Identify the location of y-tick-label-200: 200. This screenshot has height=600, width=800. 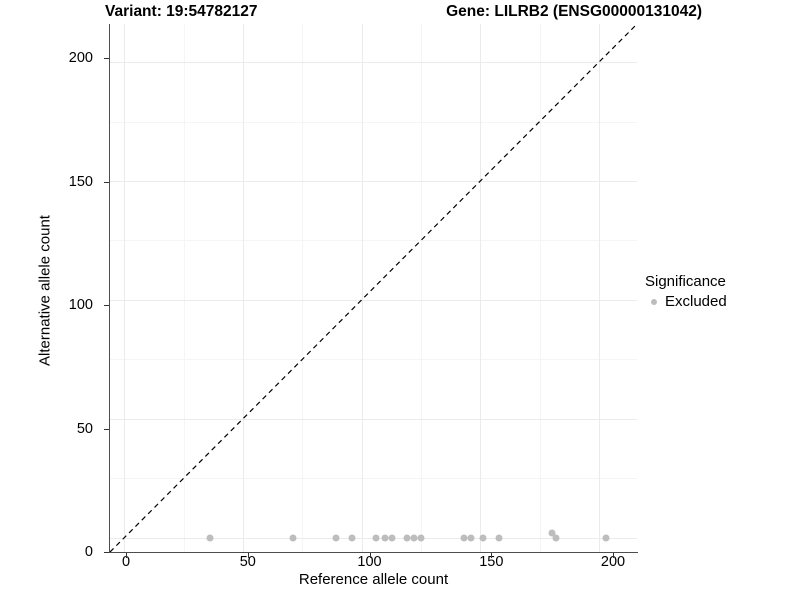
(80, 58).